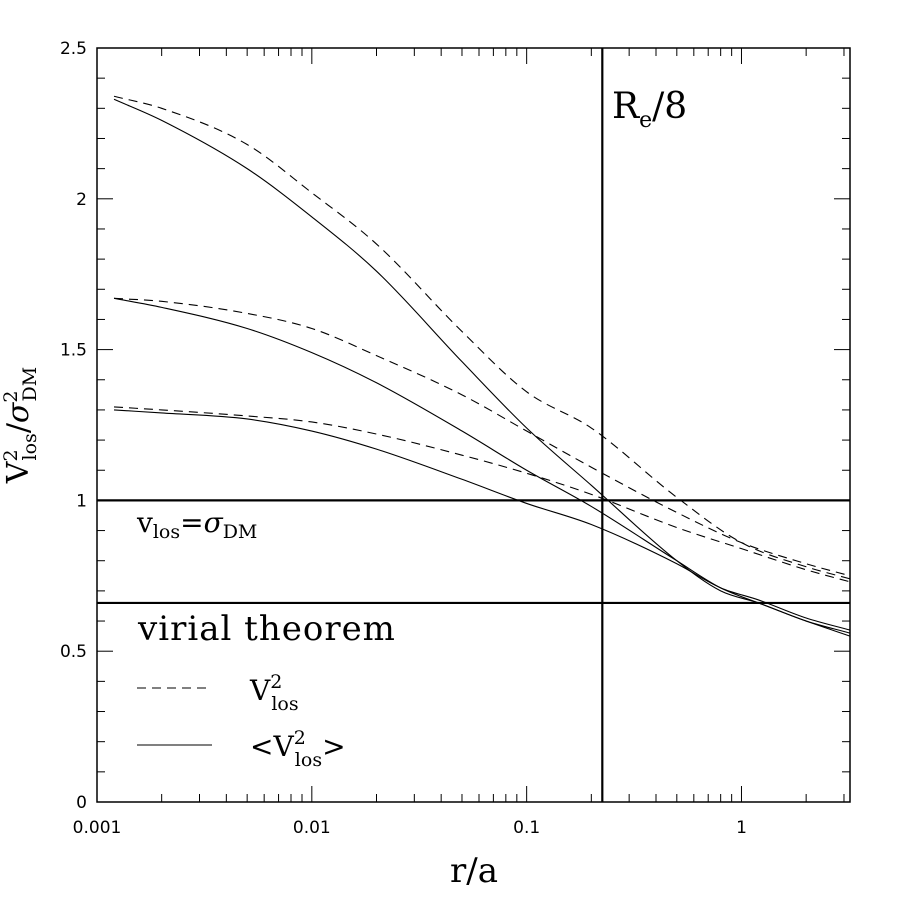 This screenshot has width=897, height=897. I want to click on vlos-sigma-sub: DM, so click(240, 532).